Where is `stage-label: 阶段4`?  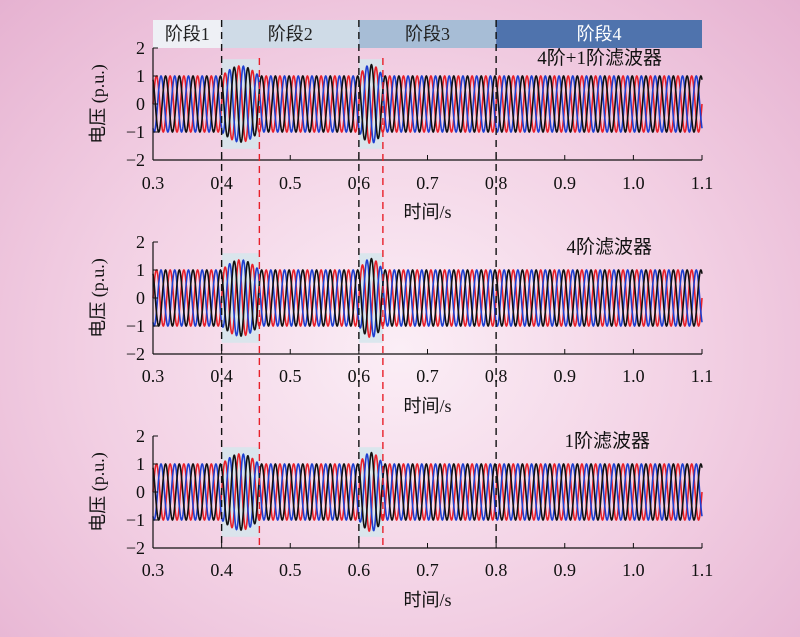
stage-label: 阶段4 is located at coordinates (599, 34).